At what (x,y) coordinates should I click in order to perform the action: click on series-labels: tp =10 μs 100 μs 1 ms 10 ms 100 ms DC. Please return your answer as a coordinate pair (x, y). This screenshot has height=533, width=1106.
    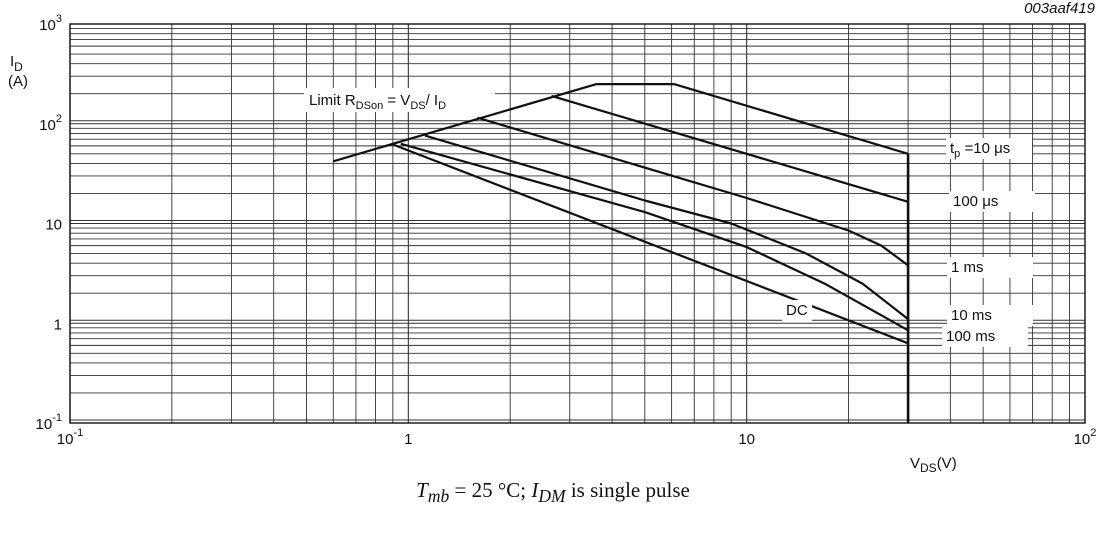
    Looking at the image, I should click on (908, 242).